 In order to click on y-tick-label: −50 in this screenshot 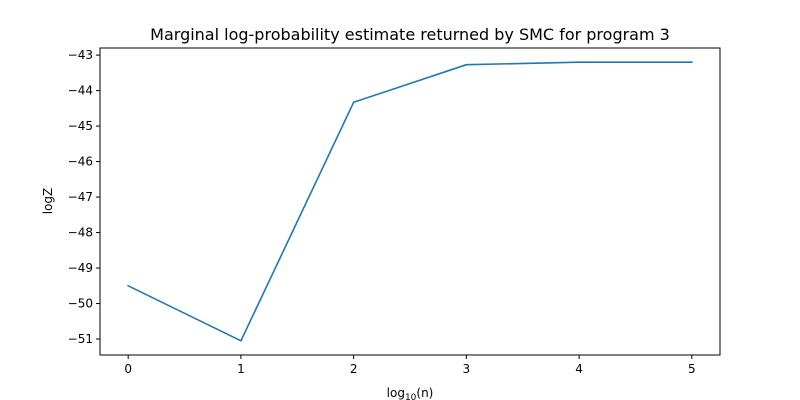, I will do `click(80, 304)`.